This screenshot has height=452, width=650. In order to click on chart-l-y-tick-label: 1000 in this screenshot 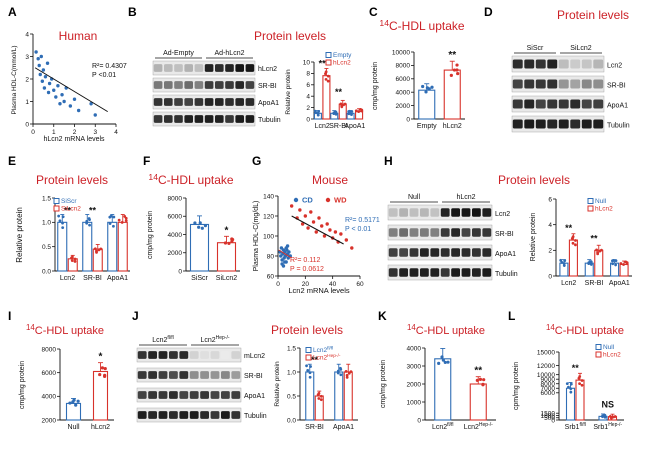, I will do `click(548, 416)`.